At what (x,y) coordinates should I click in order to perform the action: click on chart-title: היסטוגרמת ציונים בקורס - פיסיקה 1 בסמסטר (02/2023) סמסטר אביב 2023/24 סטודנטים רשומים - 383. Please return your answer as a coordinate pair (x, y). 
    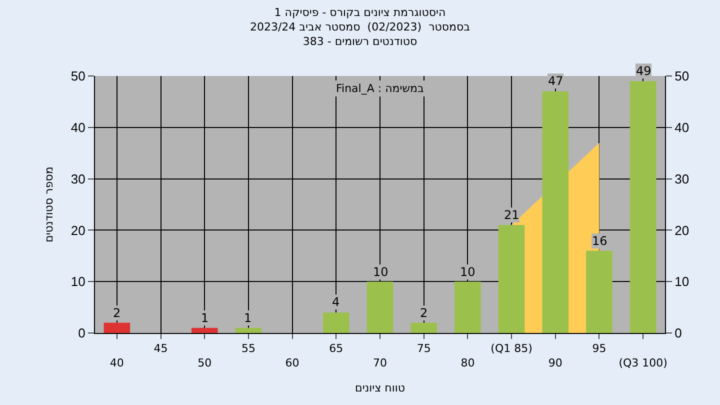
    Looking at the image, I should click on (360, 27).